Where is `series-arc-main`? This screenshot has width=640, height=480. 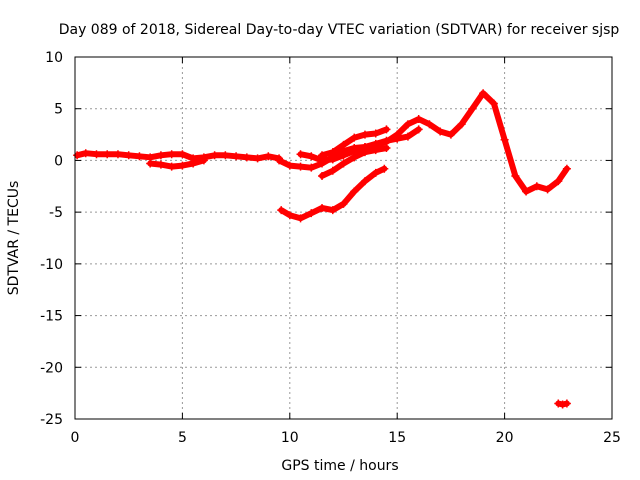 series-arc-main is located at coordinates (178, 156).